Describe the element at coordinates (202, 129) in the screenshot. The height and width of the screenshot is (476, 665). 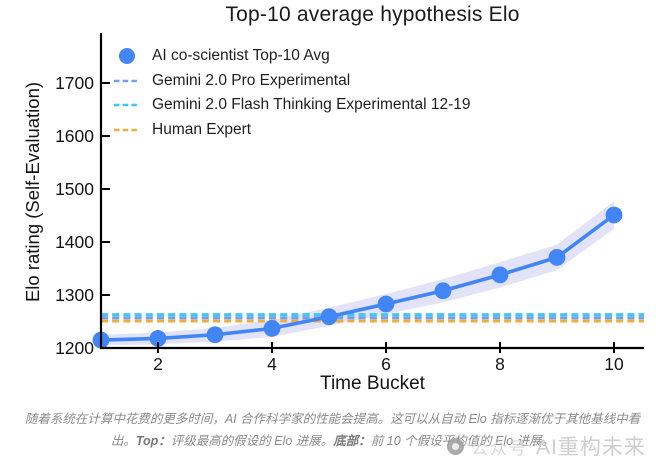
I see `legend-label: Human Expert` at that location.